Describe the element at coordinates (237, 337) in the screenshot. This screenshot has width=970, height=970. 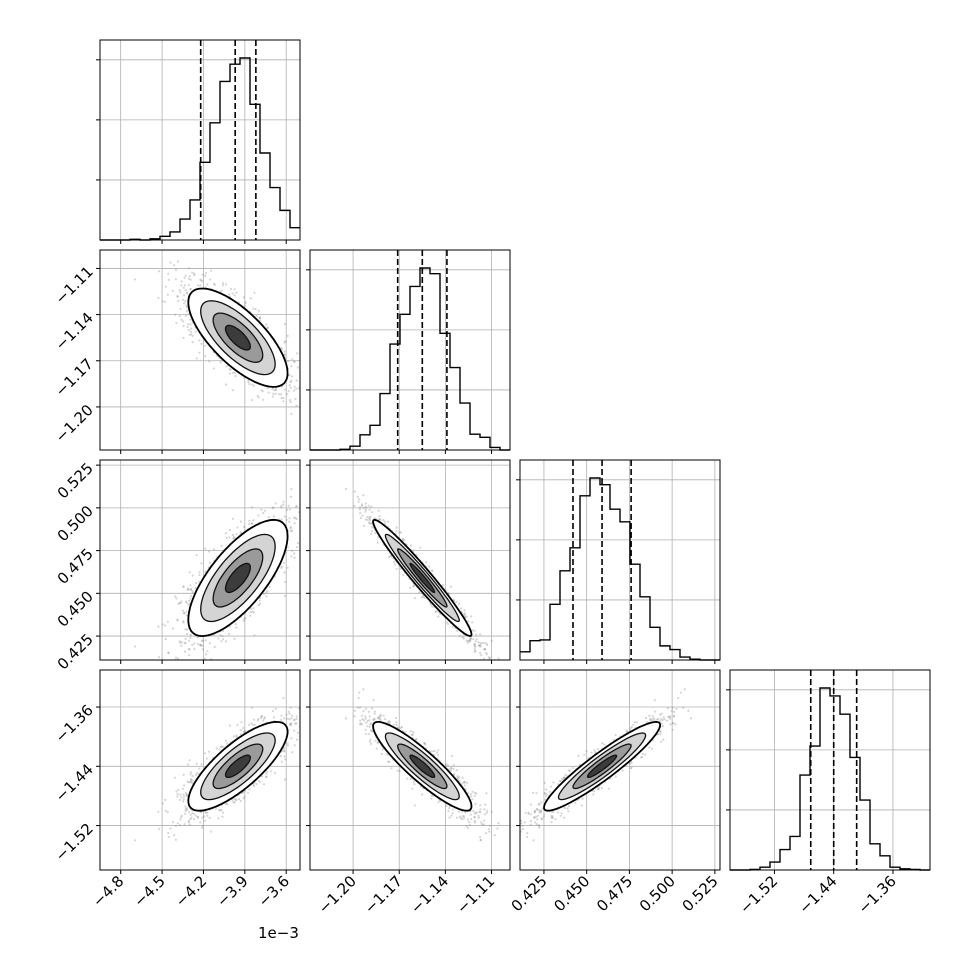
I see `density-contour` at that location.